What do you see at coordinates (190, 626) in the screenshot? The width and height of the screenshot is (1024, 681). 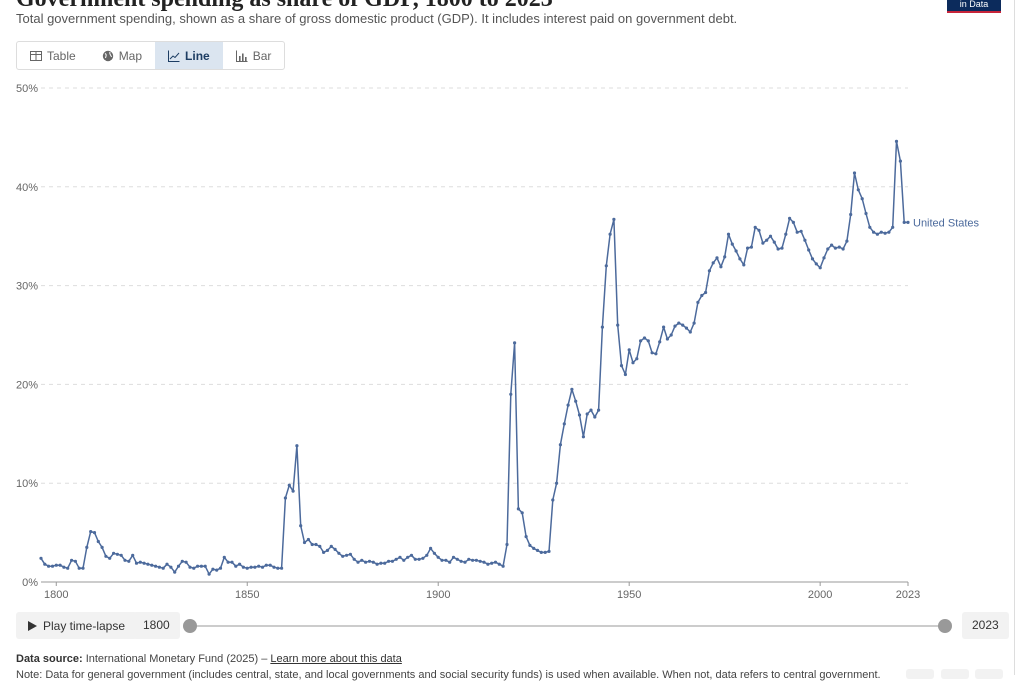 I see `start-year-handle` at bounding box center [190, 626].